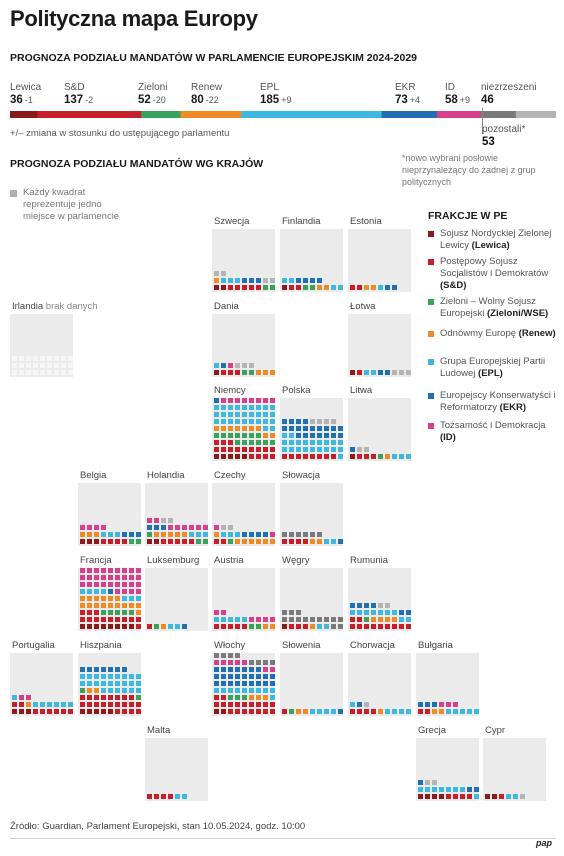 The height and width of the screenshot is (856, 564). I want to click on country-label-finlandia: Finlandia, so click(301, 221).